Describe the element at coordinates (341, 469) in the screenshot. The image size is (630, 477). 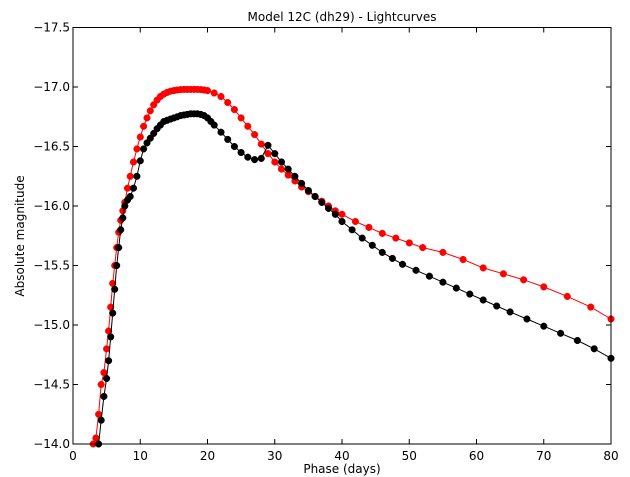
I see `x-axis-label: Phase (days)` at that location.